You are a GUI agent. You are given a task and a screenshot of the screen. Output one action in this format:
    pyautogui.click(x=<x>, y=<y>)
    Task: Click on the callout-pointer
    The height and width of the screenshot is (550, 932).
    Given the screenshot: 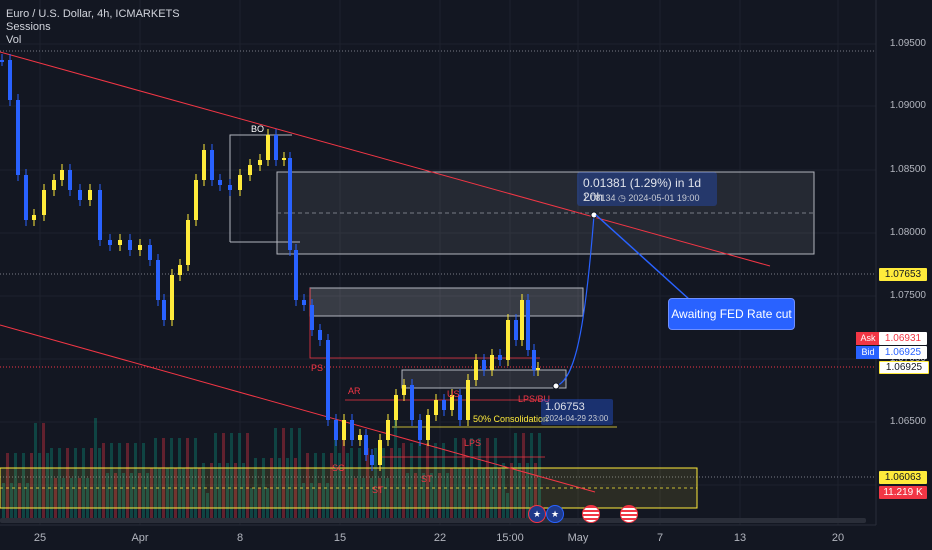 What is the action you would take?
    pyautogui.click(x=643, y=257)
    